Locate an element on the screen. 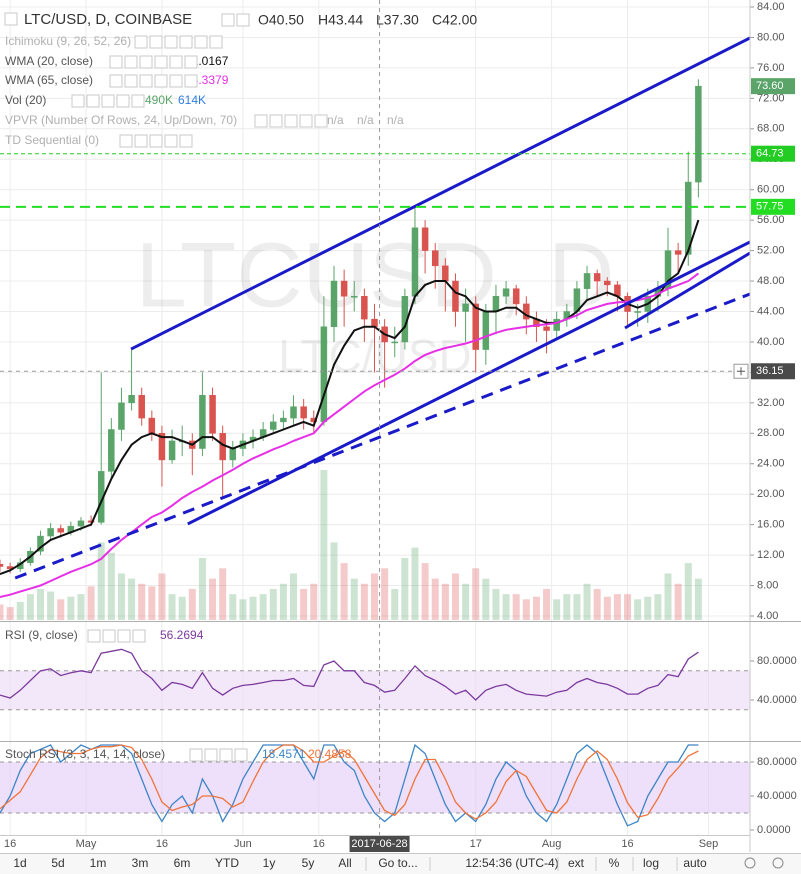 The width and height of the screenshot is (801, 874). y-tick-label: 12.00 is located at coordinates (771, 555).